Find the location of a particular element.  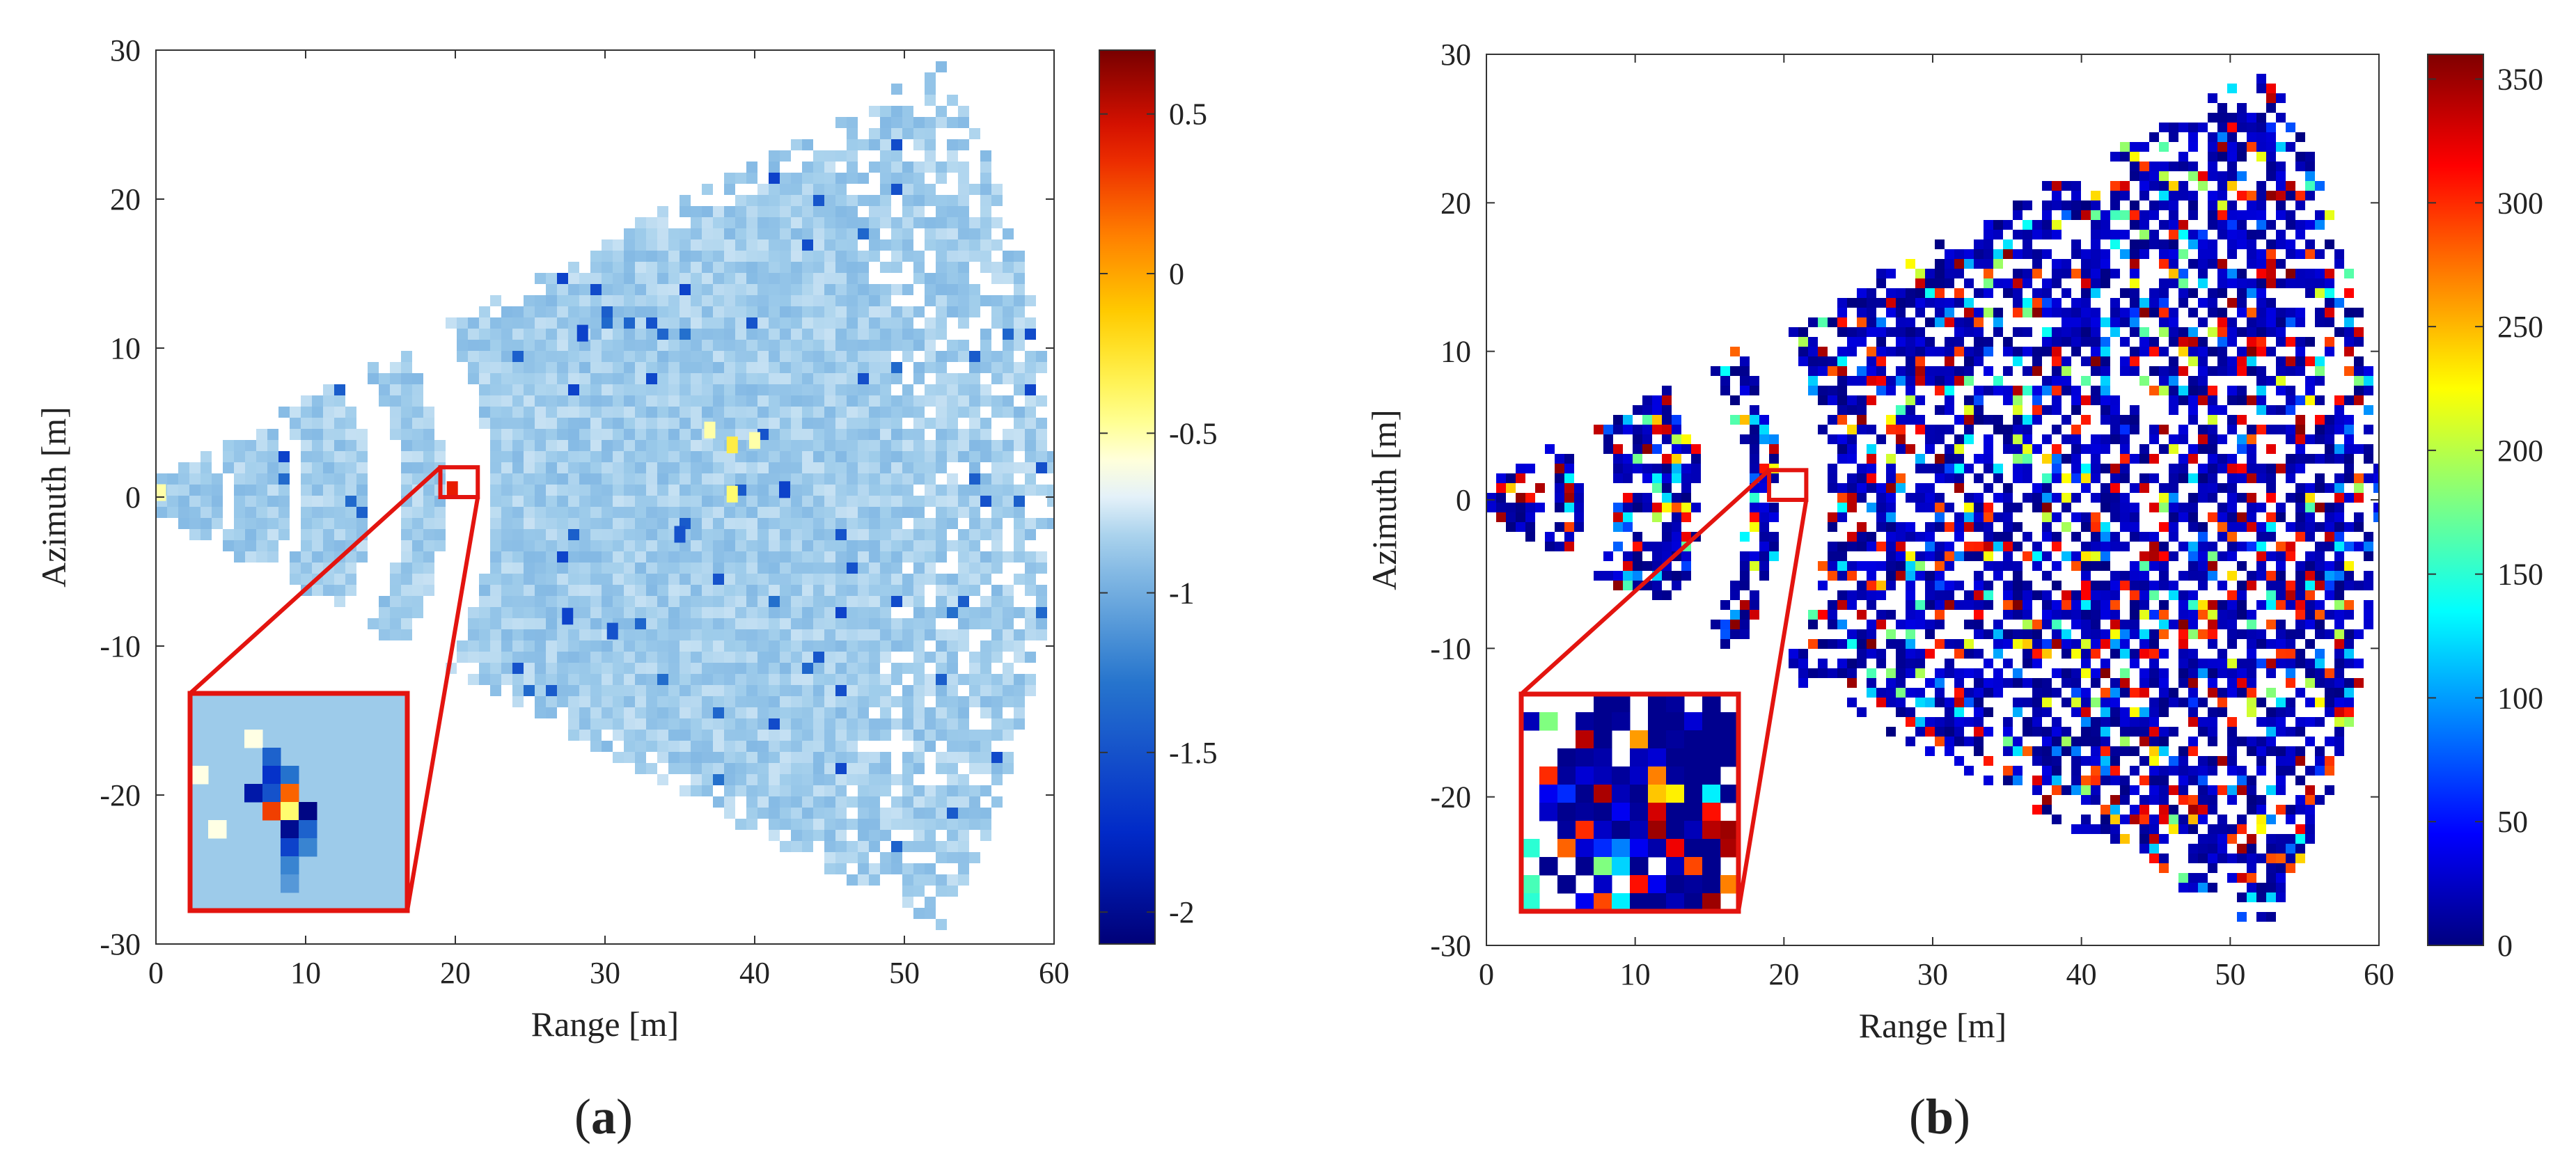

x-tick-label: 10 is located at coordinates (305, 973).